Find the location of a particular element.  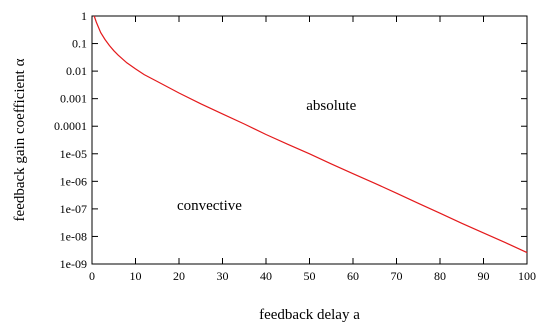

y-tick-label: 1e-08 is located at coordinates (73, 236).